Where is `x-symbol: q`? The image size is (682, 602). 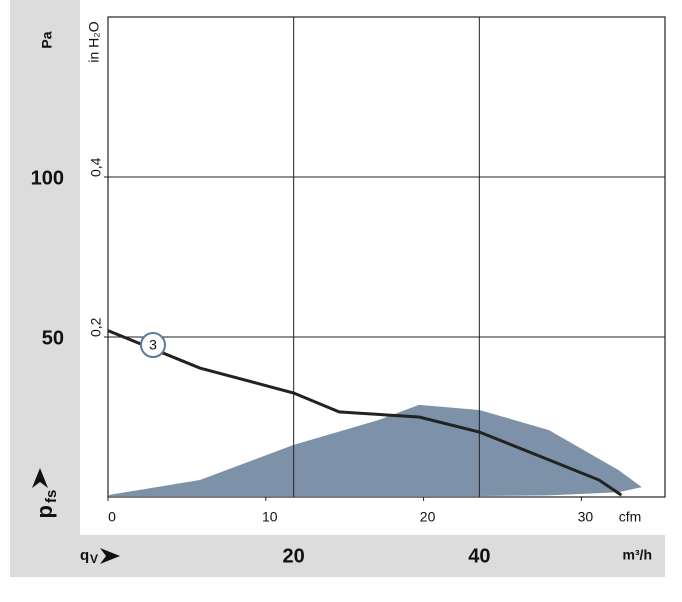
x-symbol: q is located at coordinates (84, 555).